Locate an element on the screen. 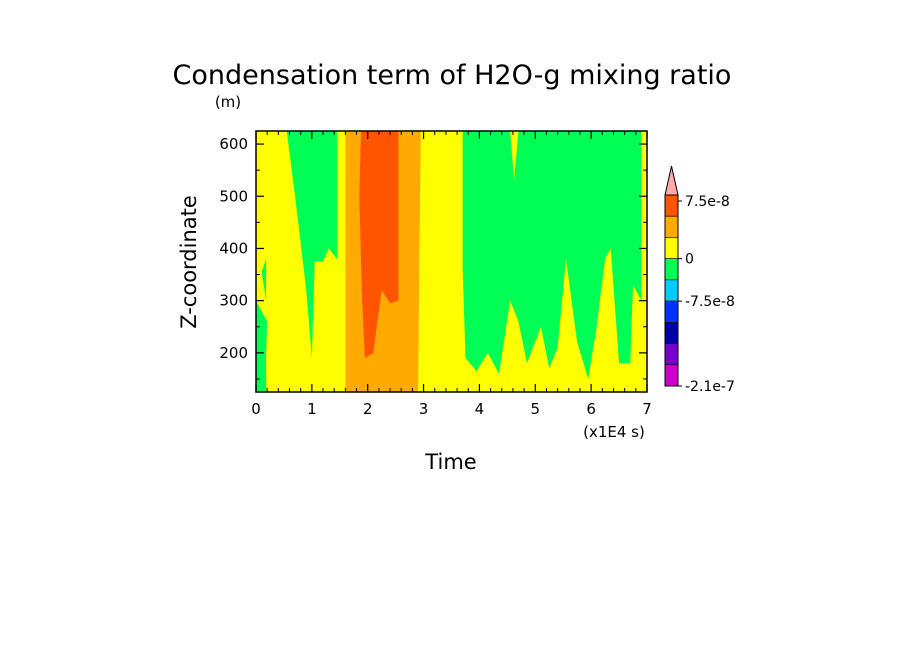 The width and height of the screenshot is (904, 654). x-tick-label: 4 is located at coordinates (480, 409).